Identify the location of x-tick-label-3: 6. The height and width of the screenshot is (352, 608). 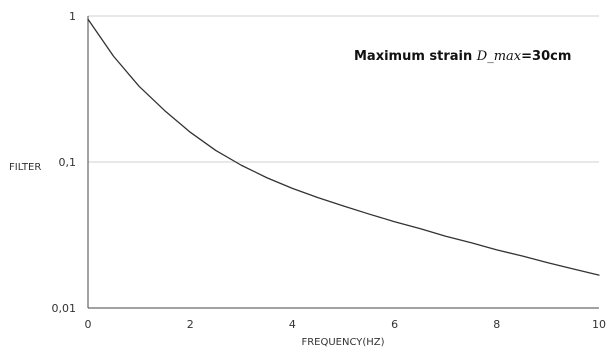
(394, 324).